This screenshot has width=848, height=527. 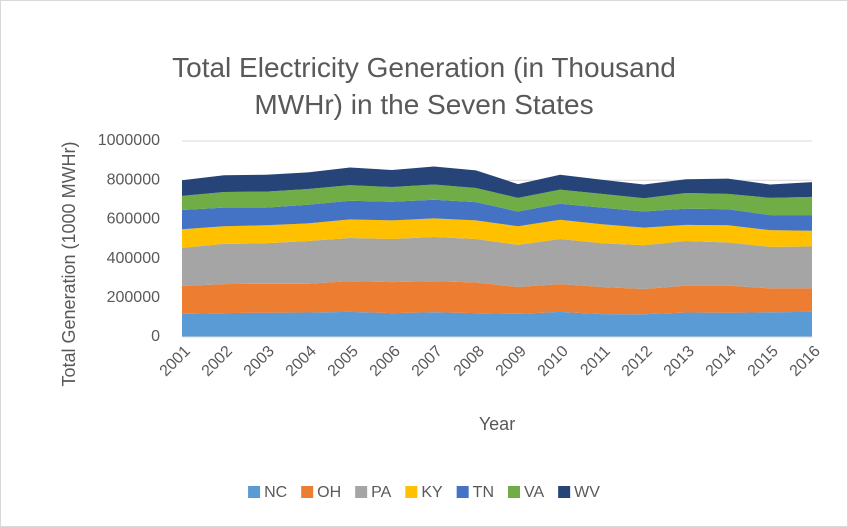 I want to click on legend: NC OH PA KY TN VA WV, so click(x=424, y=492).